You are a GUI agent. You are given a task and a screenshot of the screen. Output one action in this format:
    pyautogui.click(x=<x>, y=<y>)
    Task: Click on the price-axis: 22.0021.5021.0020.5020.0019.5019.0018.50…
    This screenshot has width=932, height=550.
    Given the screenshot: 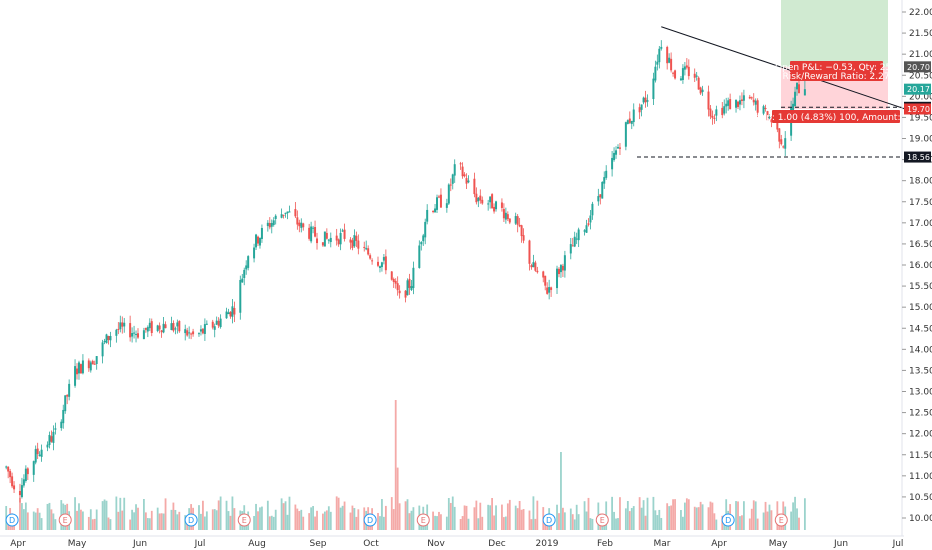 What is the action you would take?
    pyautogui.click(x=916, y=268)
    